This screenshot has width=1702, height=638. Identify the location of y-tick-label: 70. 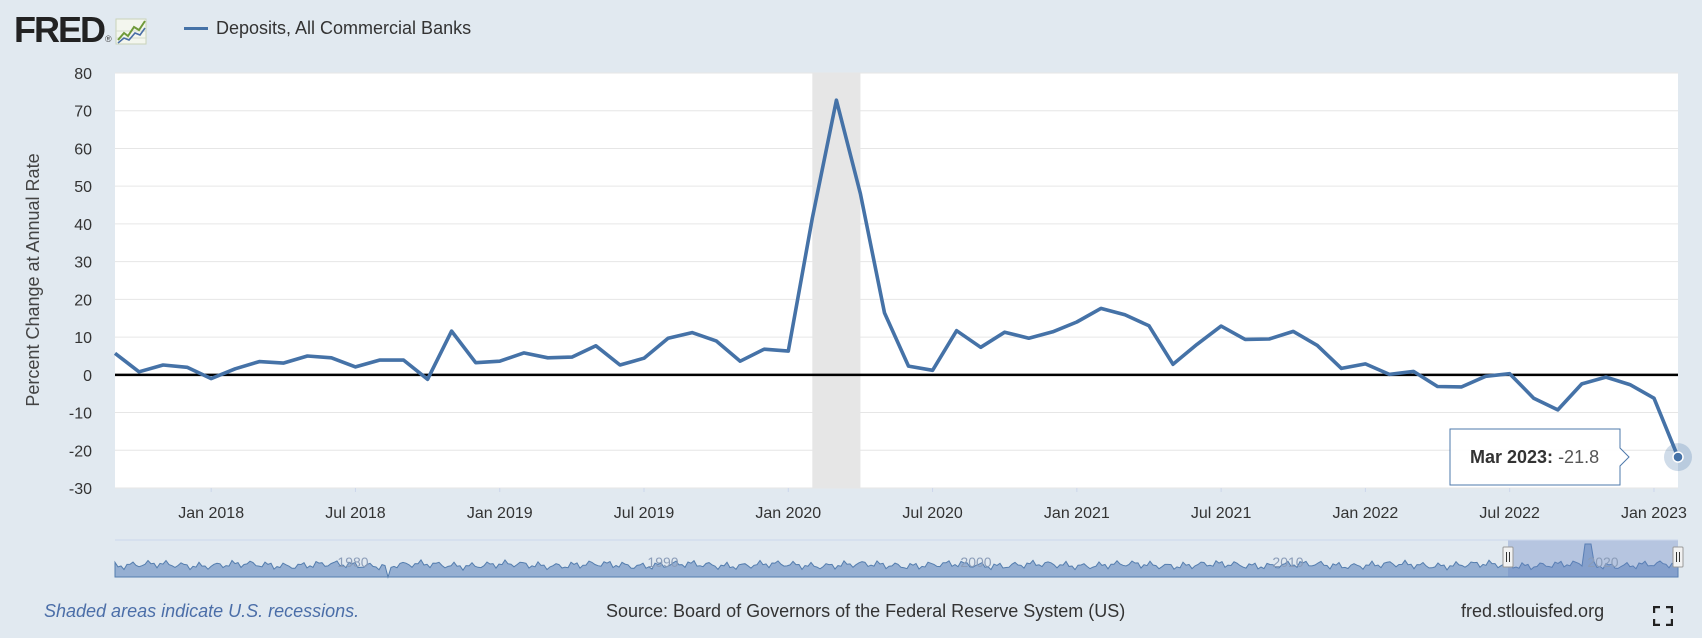
(83, 112).